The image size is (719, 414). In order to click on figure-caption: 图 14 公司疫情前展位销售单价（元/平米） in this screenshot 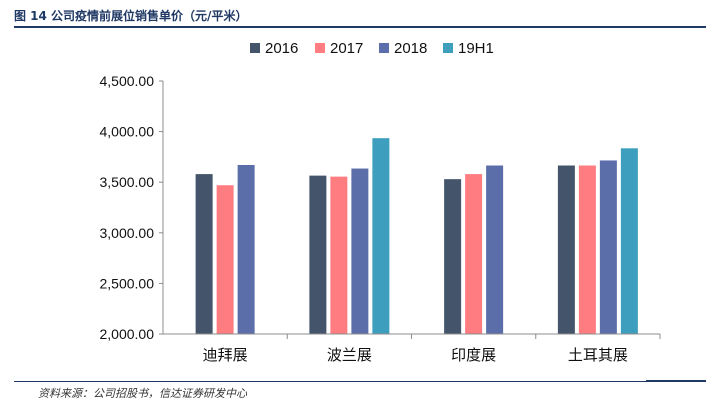, I will do `click(131, 16)`.